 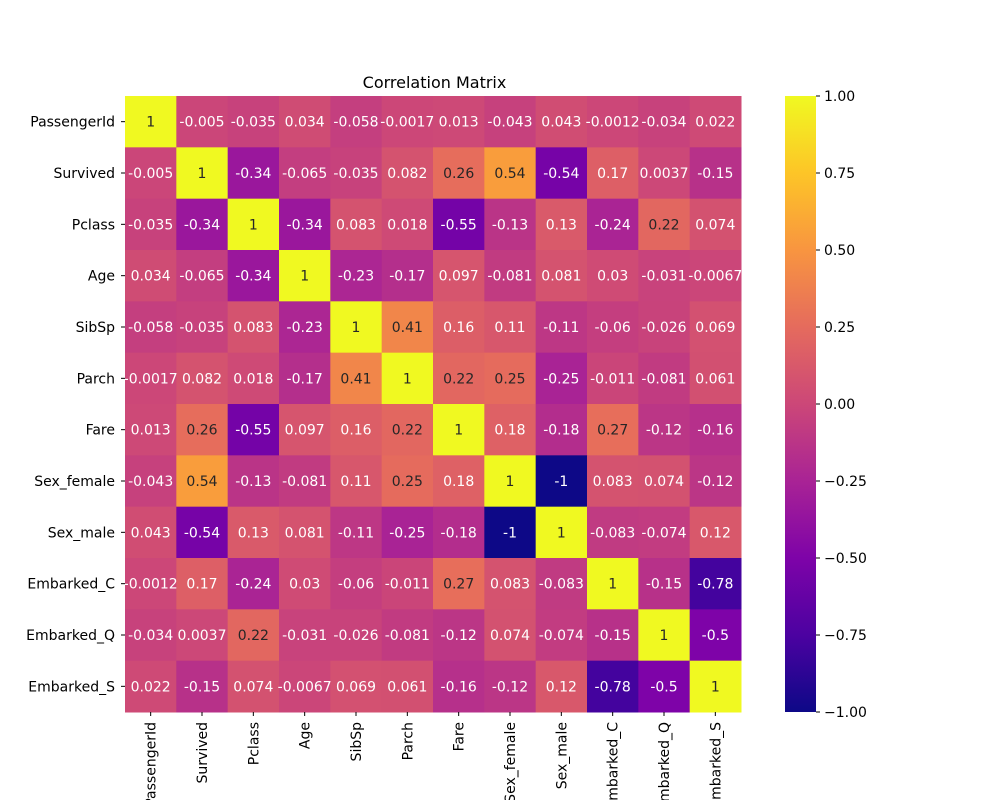 What do you see at coordinates (845, 559) in the screenshot?
I see `colorbar-tick-label-6: −0.50` at bounding box center [845, 559].